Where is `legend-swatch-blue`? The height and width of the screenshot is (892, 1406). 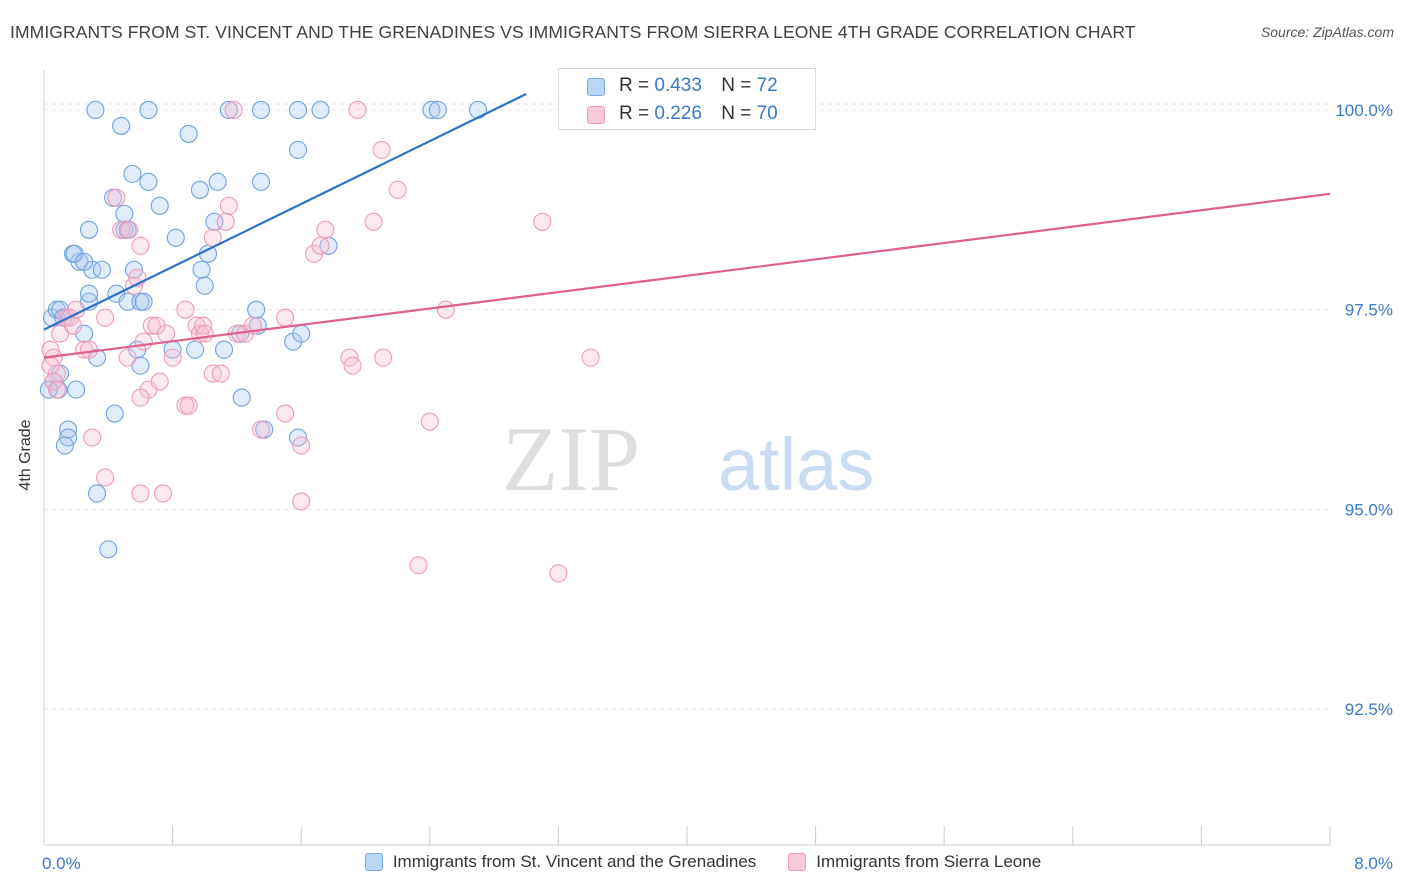
legend-swatch-blue is located at coordinates (373, 862).